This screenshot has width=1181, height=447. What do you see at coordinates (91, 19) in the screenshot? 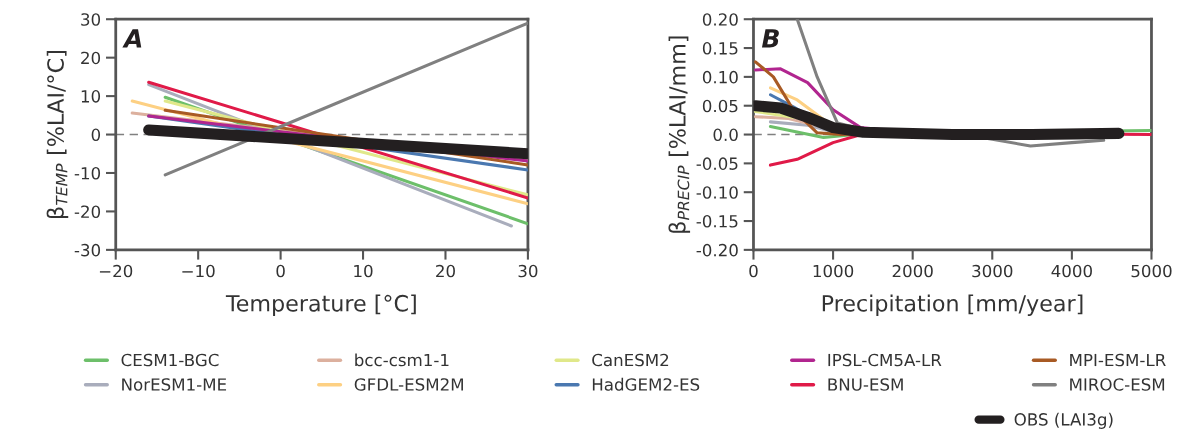
I see `y-tick-label: 30` at bounding box center [91, 19].